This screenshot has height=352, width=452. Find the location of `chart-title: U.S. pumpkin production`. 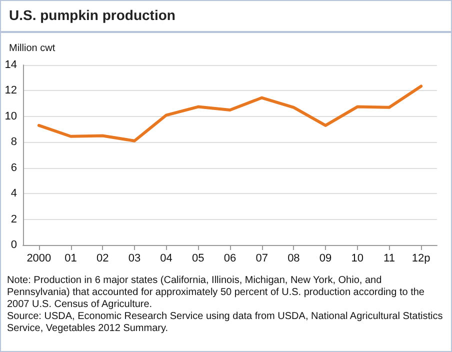

chart-title: U.S. pumpkin production is located at coordinates (92, 15).